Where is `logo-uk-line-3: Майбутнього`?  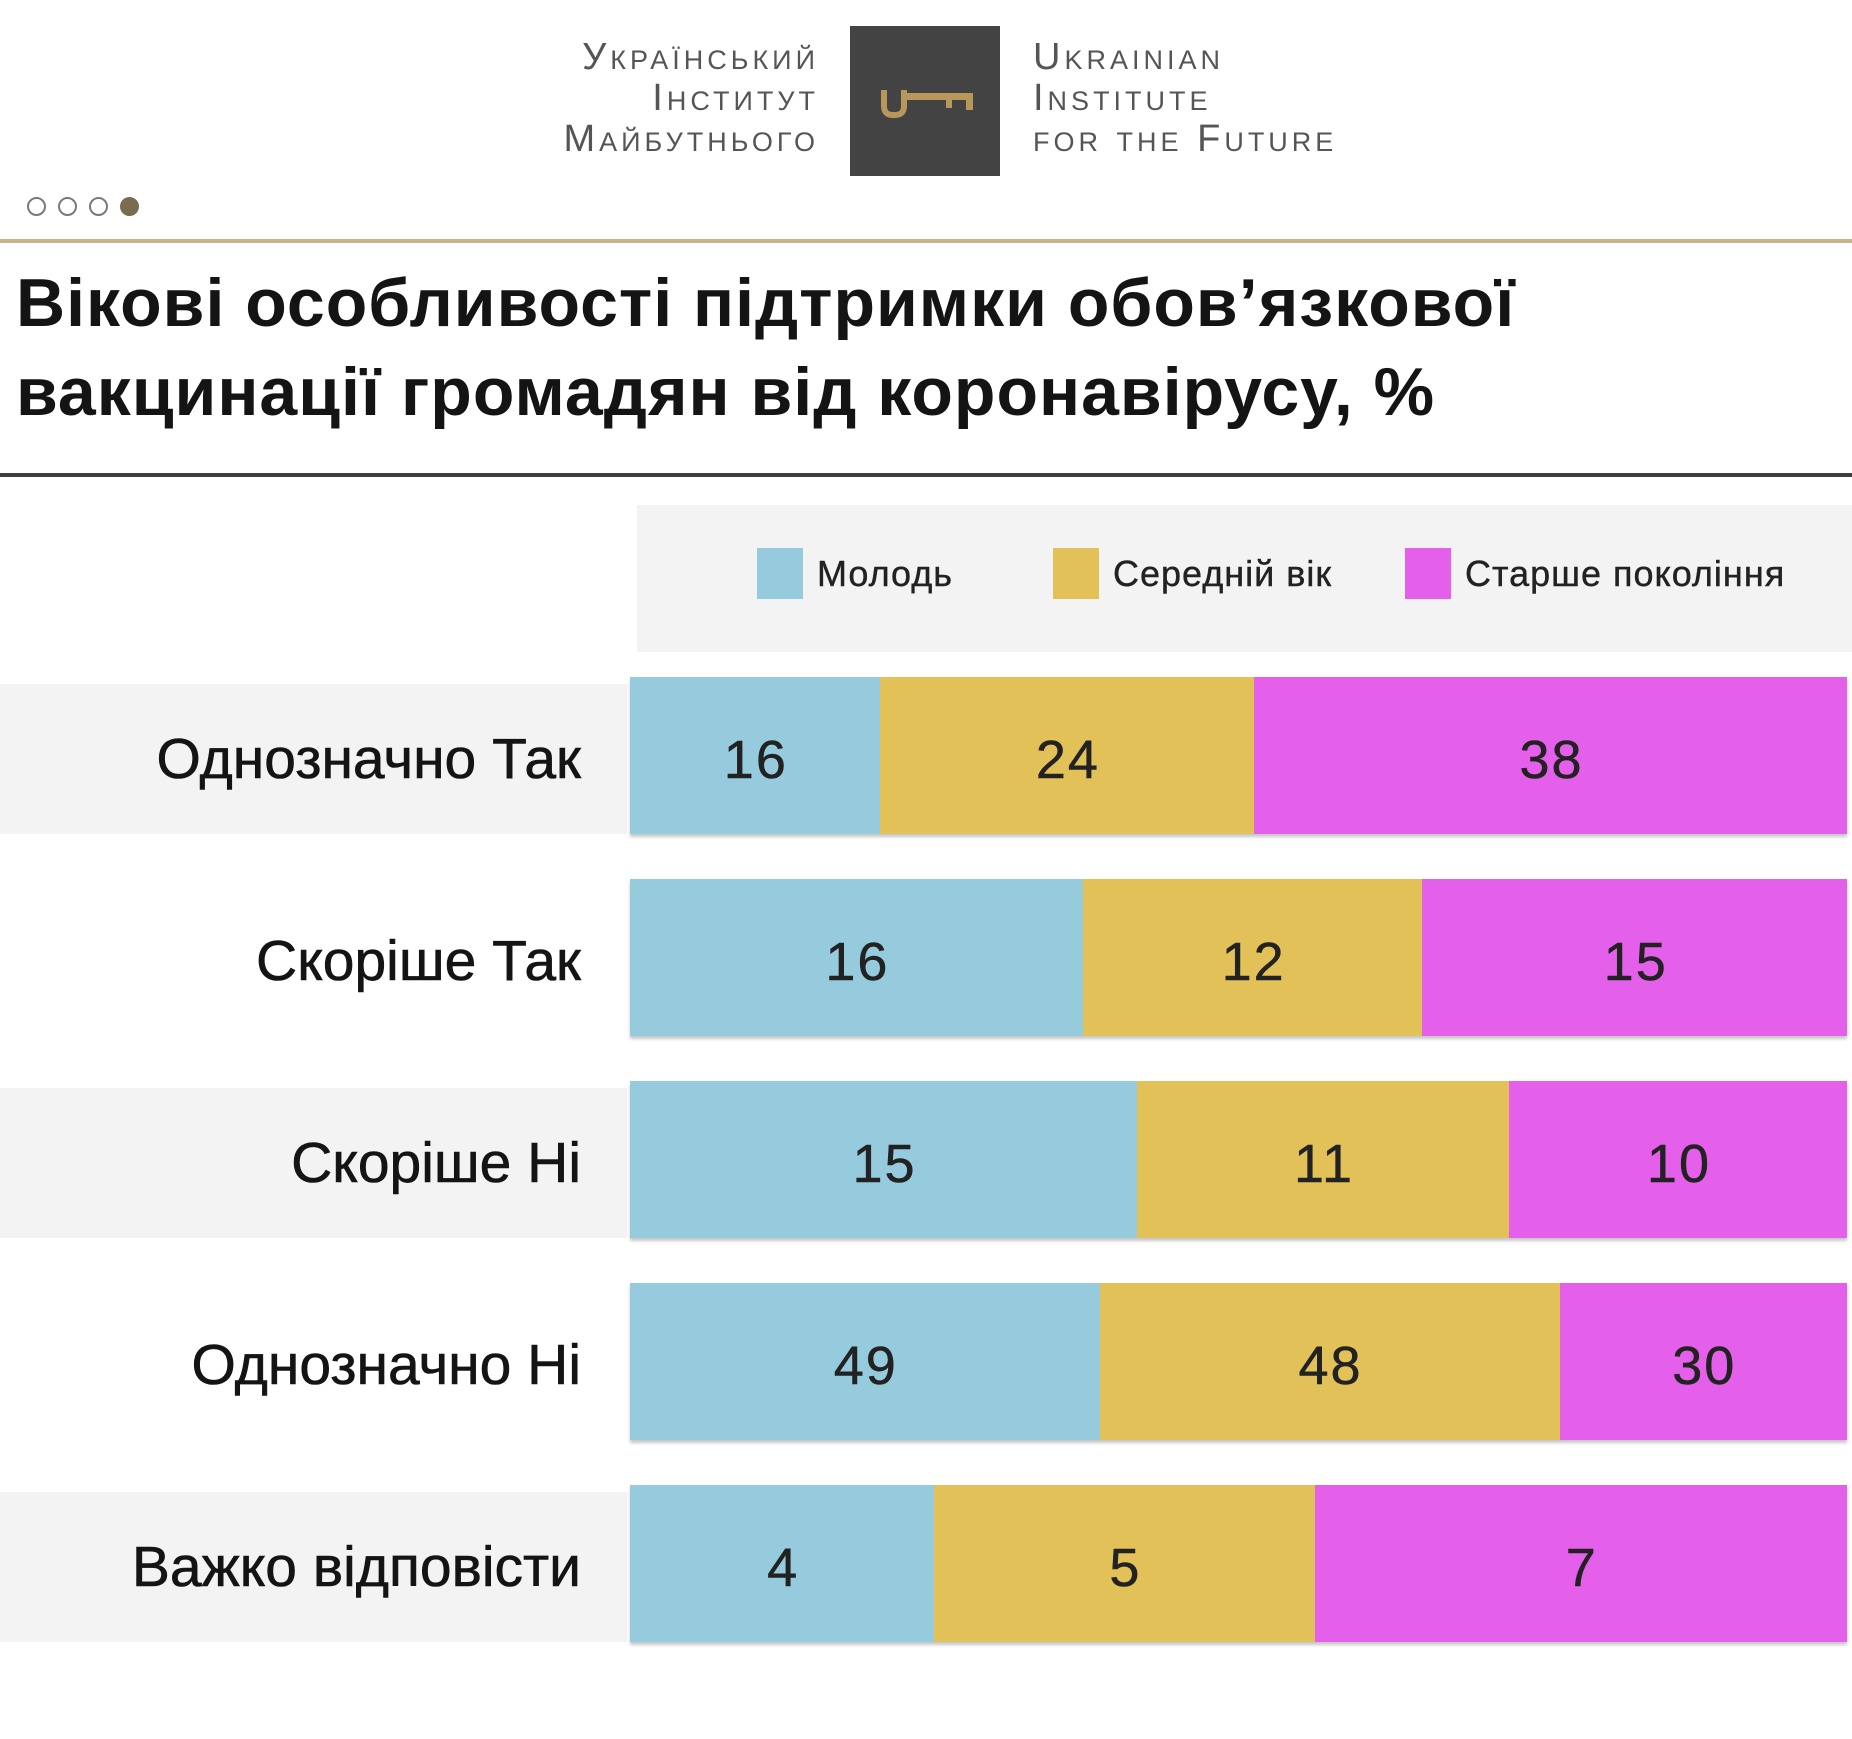 logo-uk-line-3: Майбутнього is located at coordinates (691, 139).